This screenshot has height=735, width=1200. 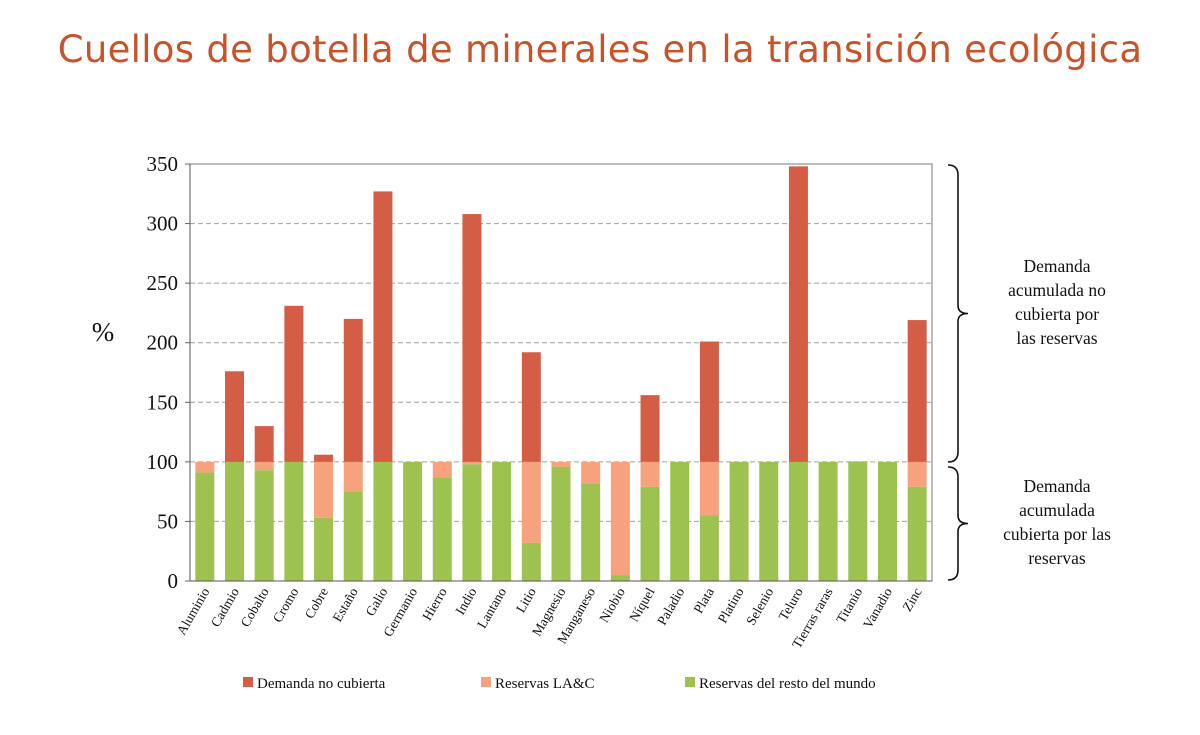 What do you see at coordinates (491, 608) in the screenshot?
I see `x-tick-label: Lantano` at bounding box center [491, 608].